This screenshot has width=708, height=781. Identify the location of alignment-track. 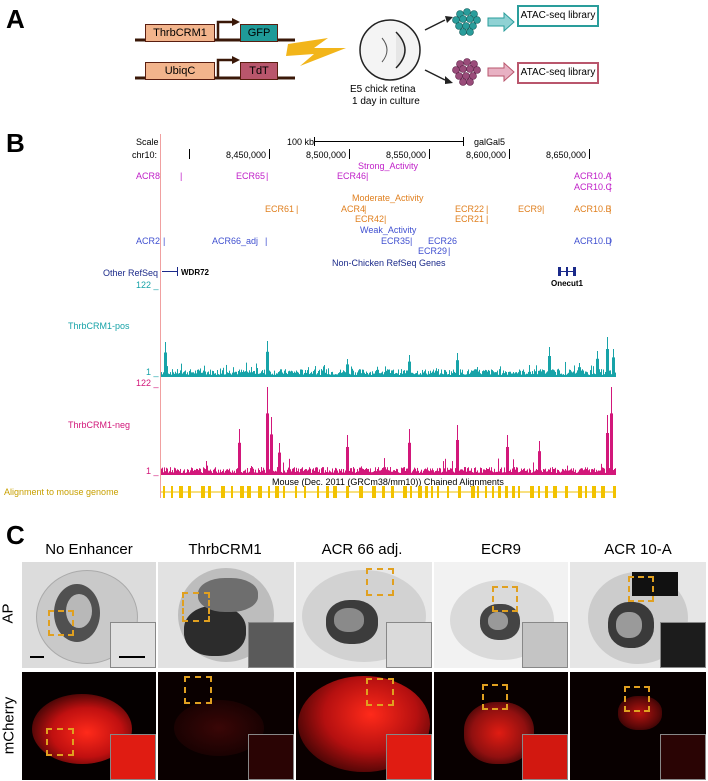
(388, 492).